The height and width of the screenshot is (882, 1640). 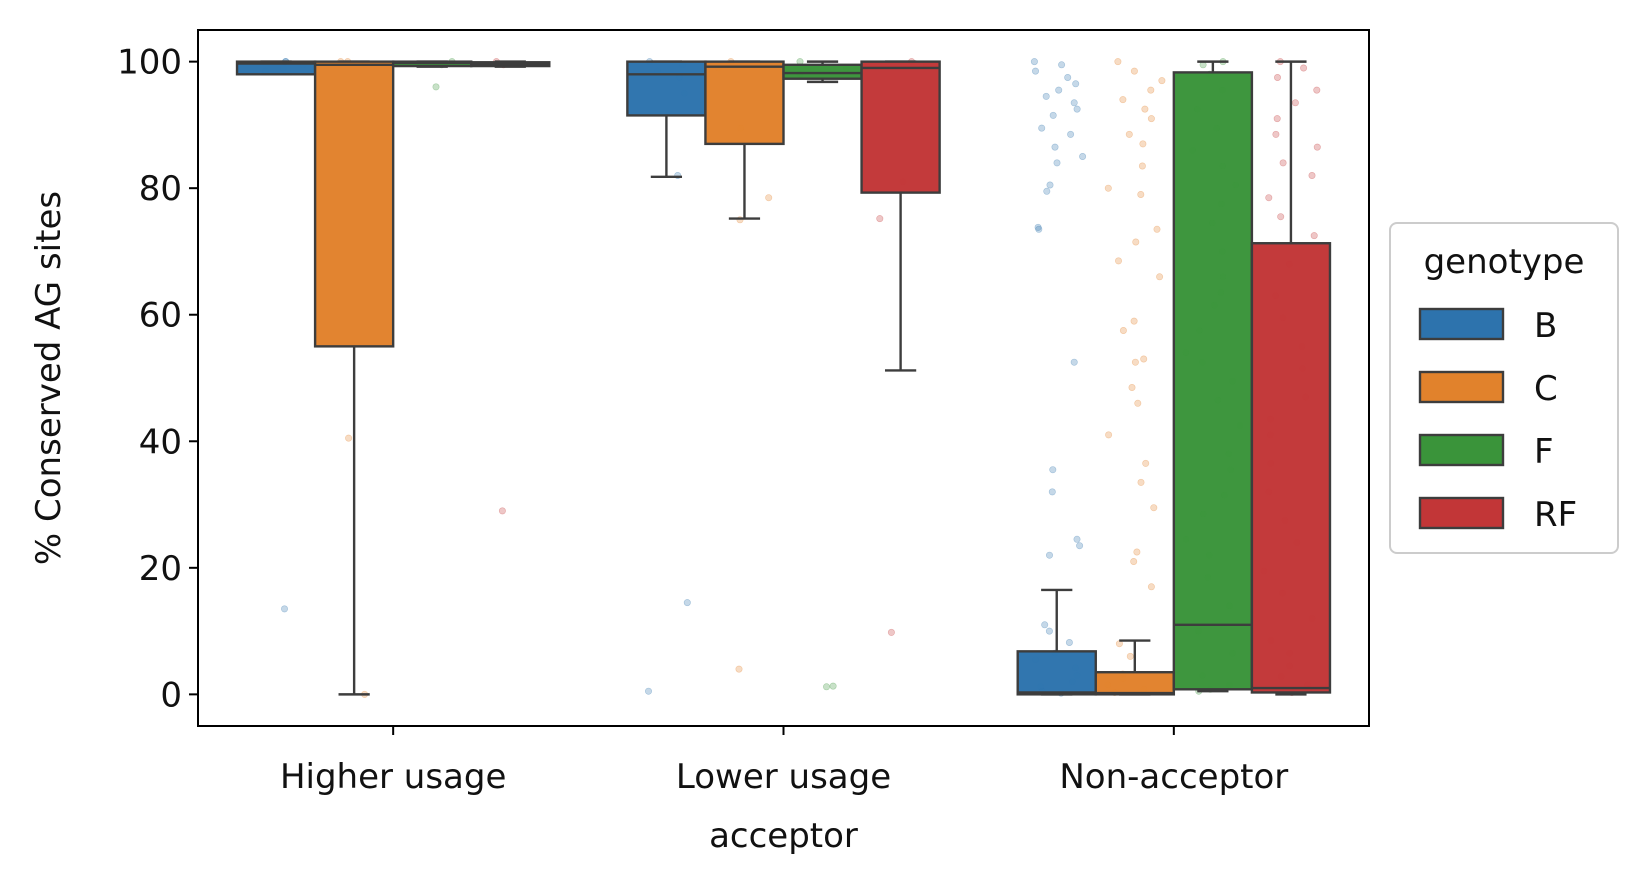 I want to click on y-axis-label: % Conserved AG sites, so click(x=49, y=378).